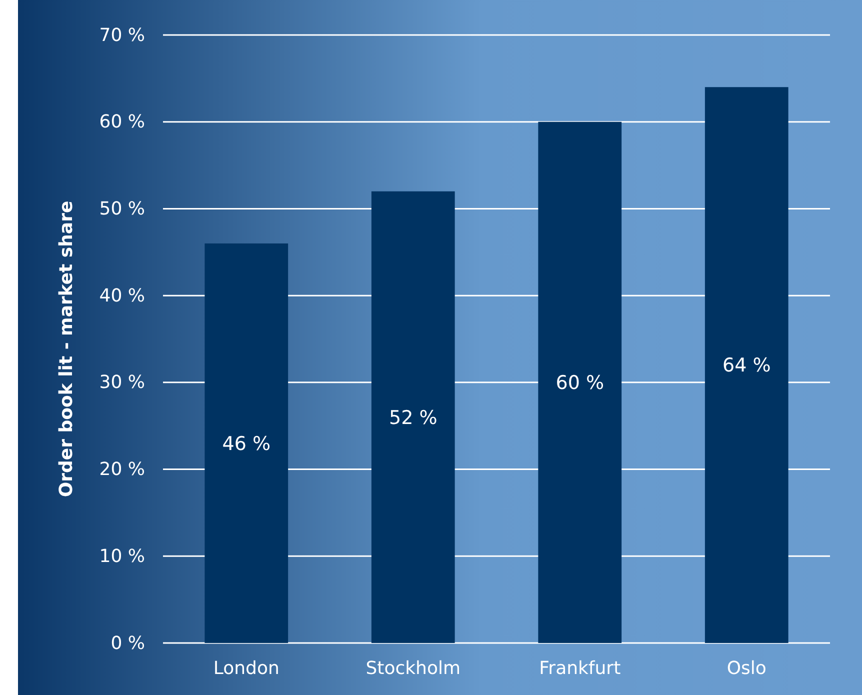 The width and height of the screenshot is (862, 695). Describe the element at coordinates (122, 556) in the screenshot. I see `y-tick-label: 10 %` at that location.